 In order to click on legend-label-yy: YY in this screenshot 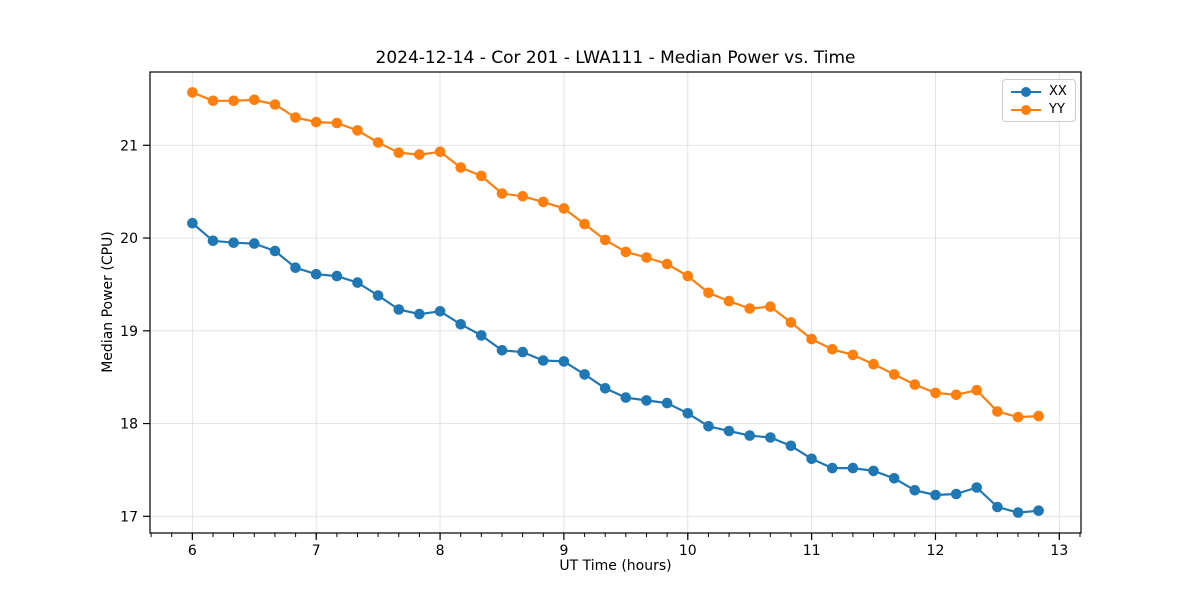, I will do `click(1057, 109)`.